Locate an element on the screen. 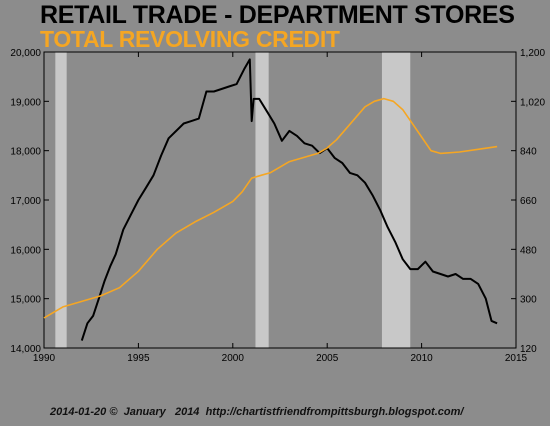 The height and width of the screenshot is (426, 550). x-tick-label: 2000 is located at coordinates (233, 358).